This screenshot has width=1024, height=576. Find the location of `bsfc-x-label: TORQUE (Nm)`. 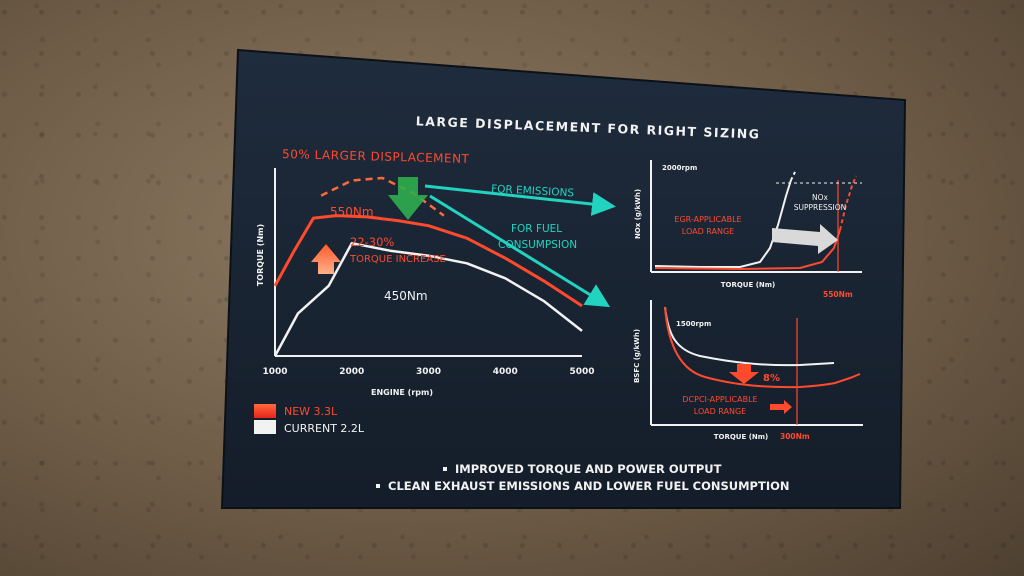

bsfc-x-label: TORQUE (Nm) is located at coordinates (741, 437).